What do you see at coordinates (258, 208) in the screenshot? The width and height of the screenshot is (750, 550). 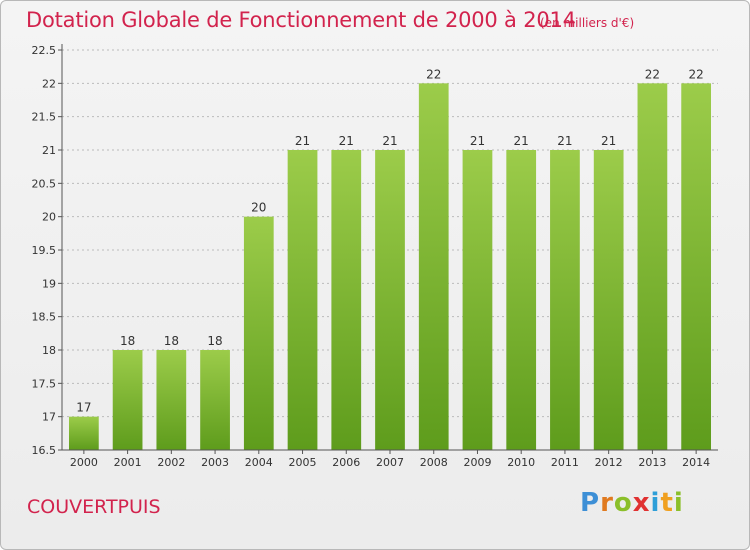 I see `value-label: 20` at bounding box center [258, 208].